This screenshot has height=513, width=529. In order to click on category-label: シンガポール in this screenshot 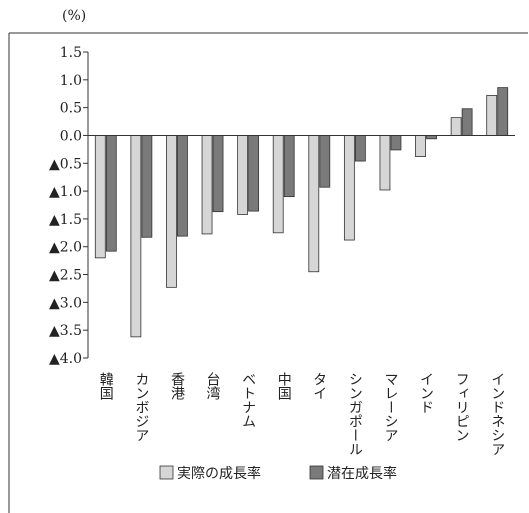, I will do `click(355, 414)`.